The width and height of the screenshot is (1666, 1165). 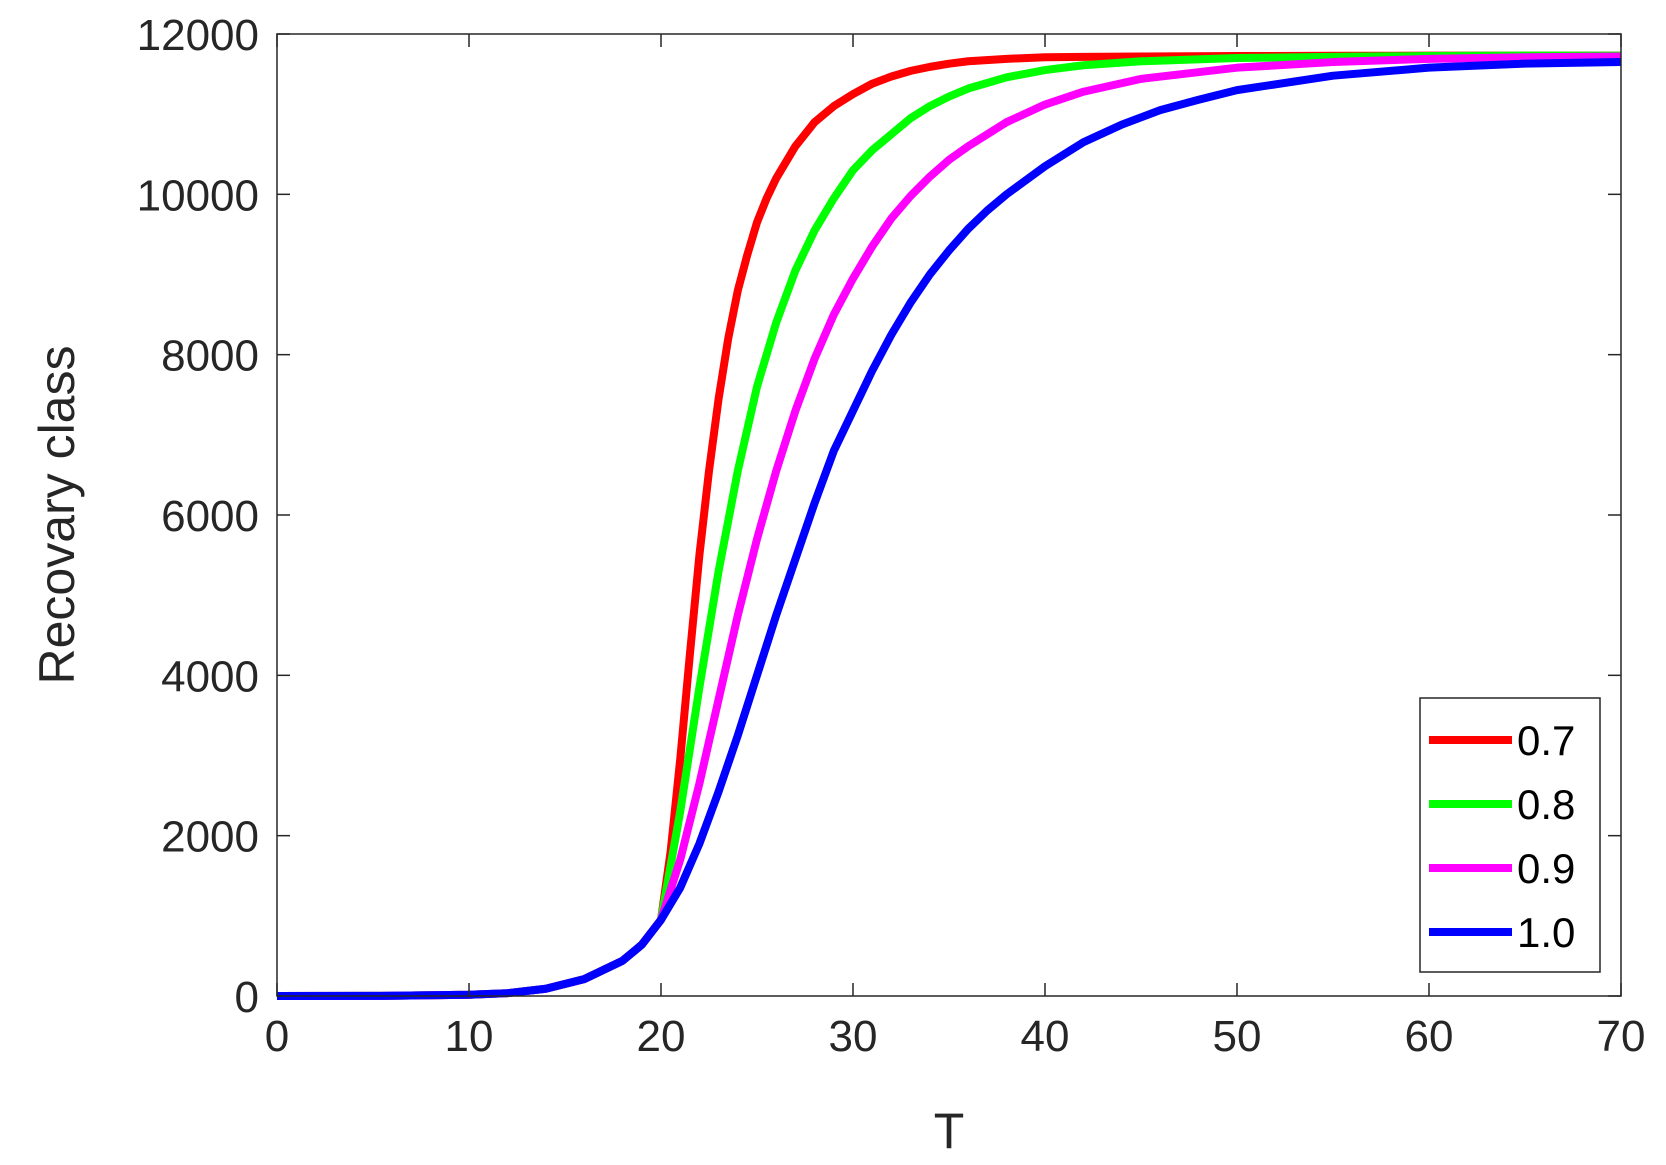 I want to click on legend-label: 0.8, so click(x=1546, y=804).